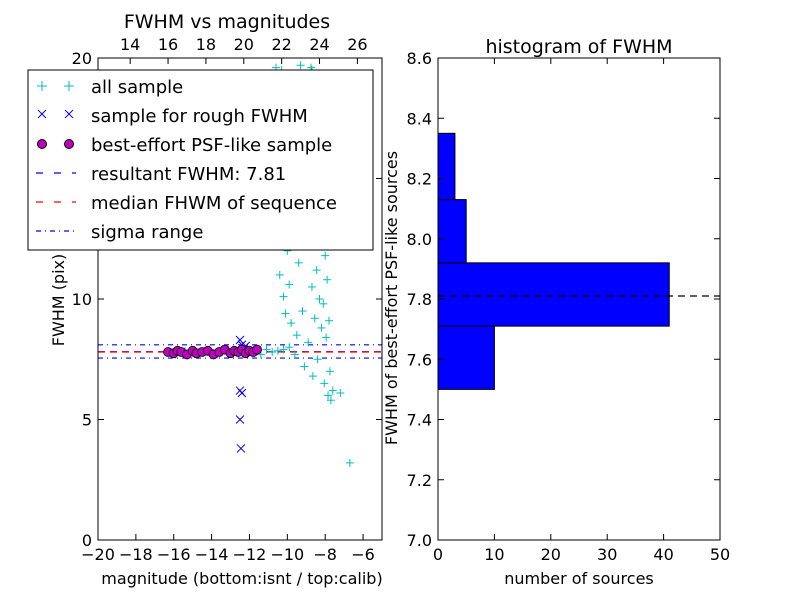 The image size is (800, 600). I want to click on x-tick-label: −12, so click(250, 554).